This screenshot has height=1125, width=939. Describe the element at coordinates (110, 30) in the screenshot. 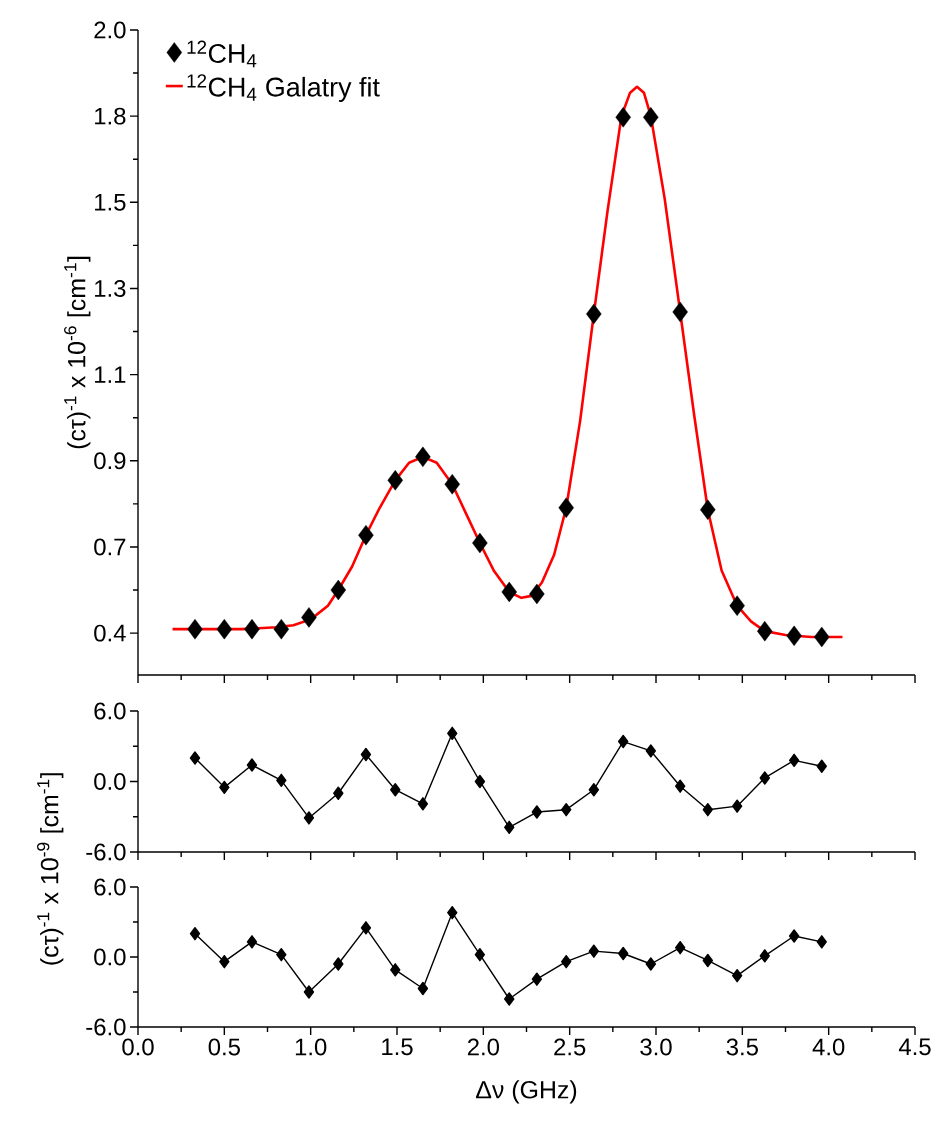

I see `y-tick-label: 2.0` at that location.